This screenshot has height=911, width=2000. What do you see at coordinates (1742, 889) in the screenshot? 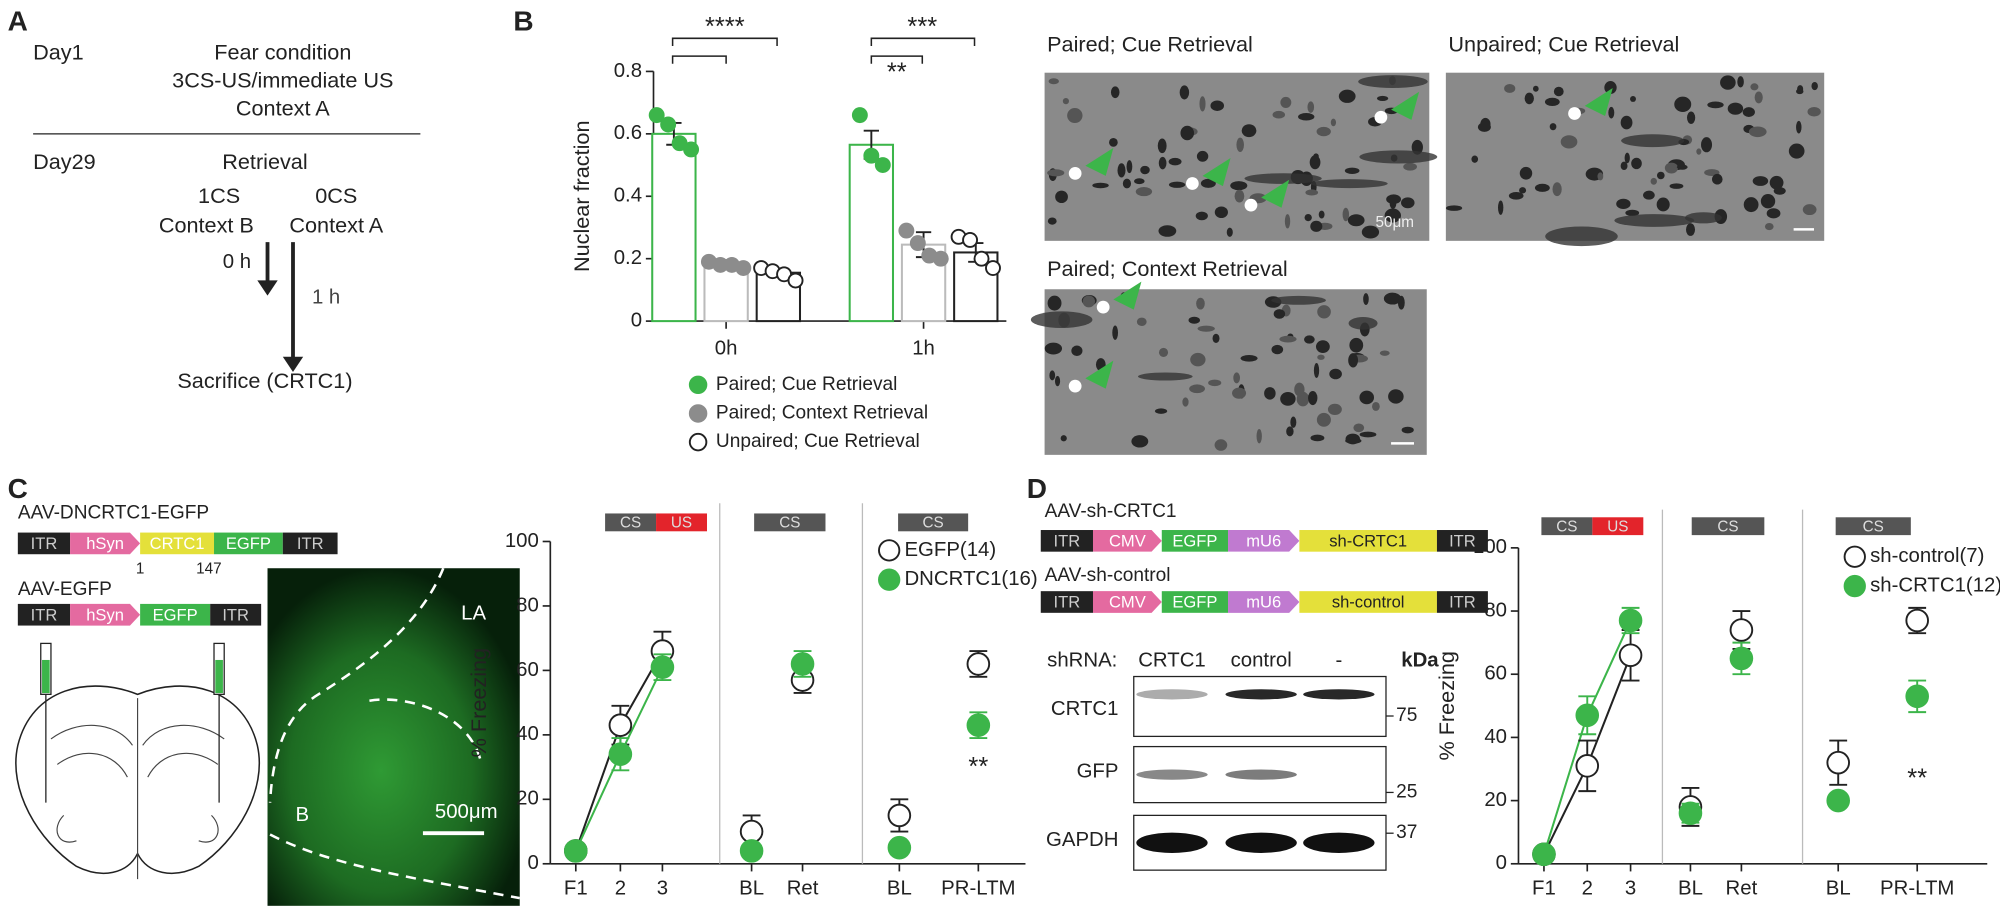
I see `x-tick-label: Ret` at bounding box center [1742, 889].